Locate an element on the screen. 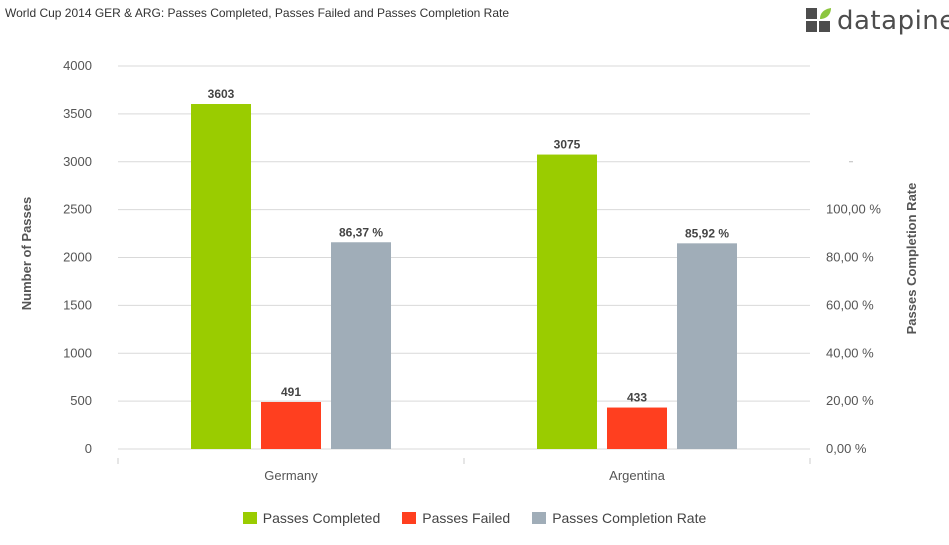  legend-label: Passes Completion Rate is located at coordinates (629, 518).